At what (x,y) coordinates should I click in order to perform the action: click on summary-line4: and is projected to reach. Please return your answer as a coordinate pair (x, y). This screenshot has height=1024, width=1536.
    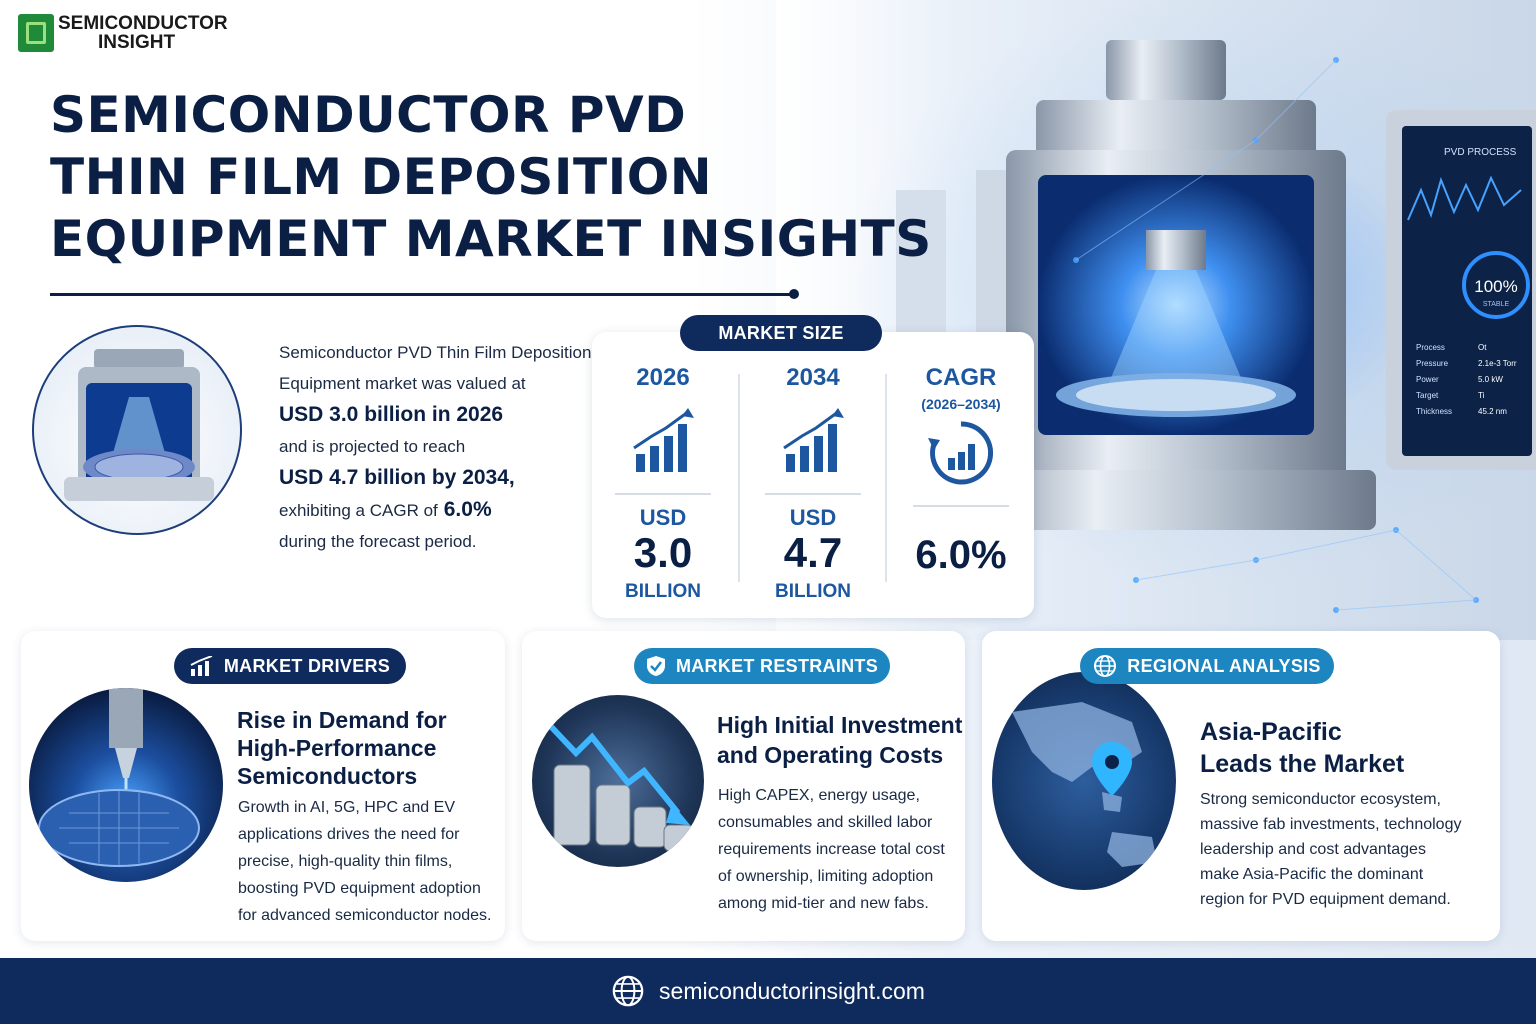
    Looking at the image, I should click on (372, 446).